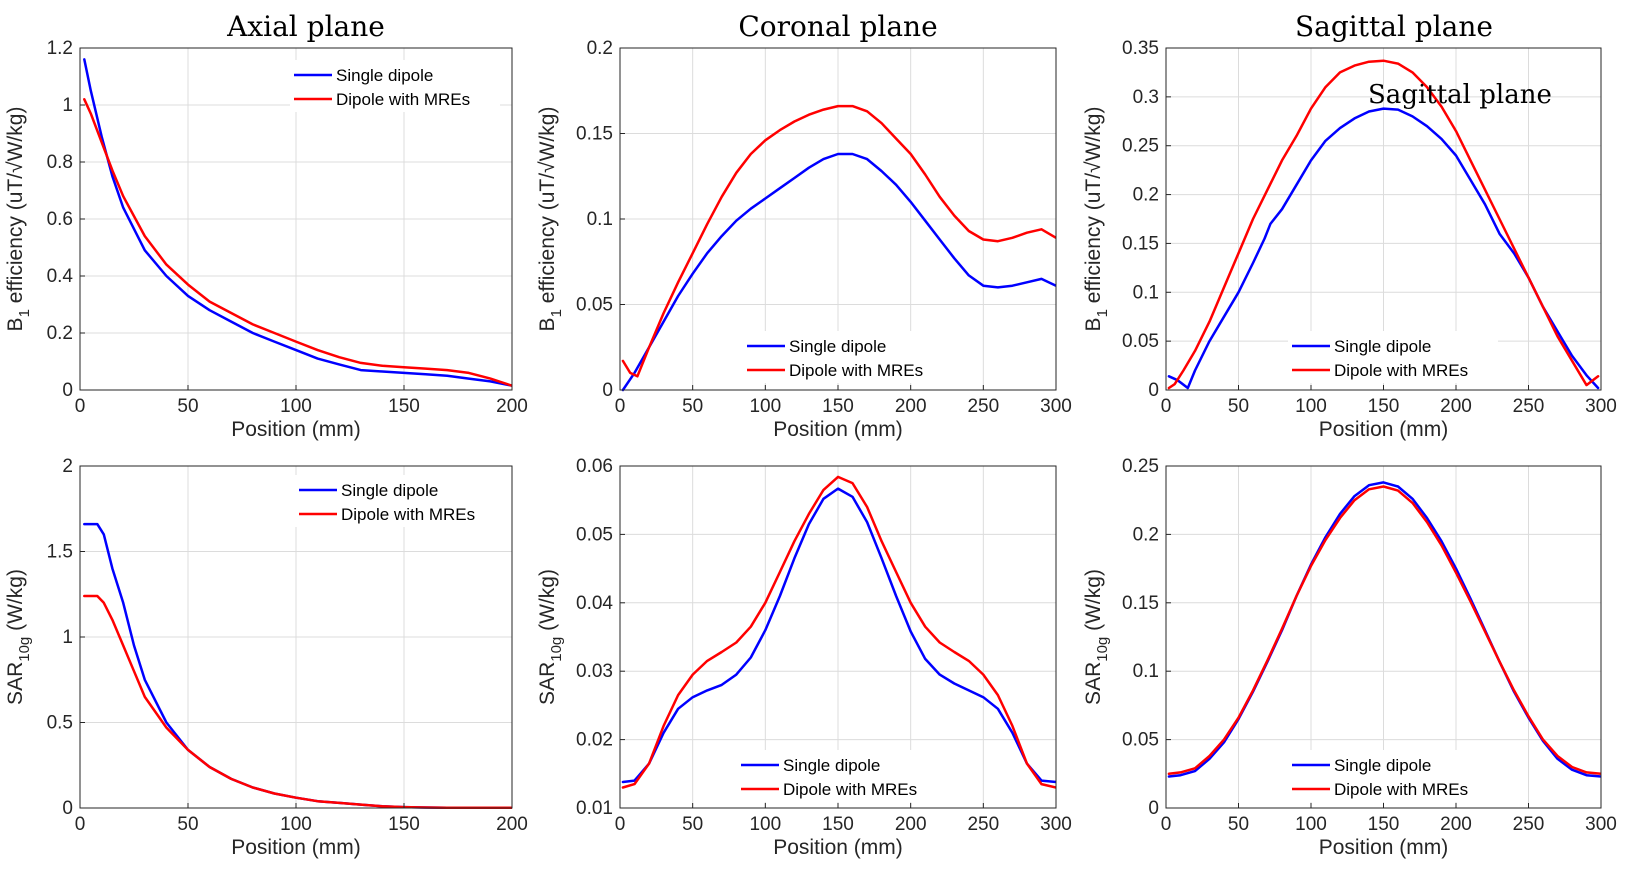 The height and width of the screenshot is (876, 1633). Describe the element at coordinates (60, 276) in the screenshot. I see `y-tick-label: 0.4` at that location.